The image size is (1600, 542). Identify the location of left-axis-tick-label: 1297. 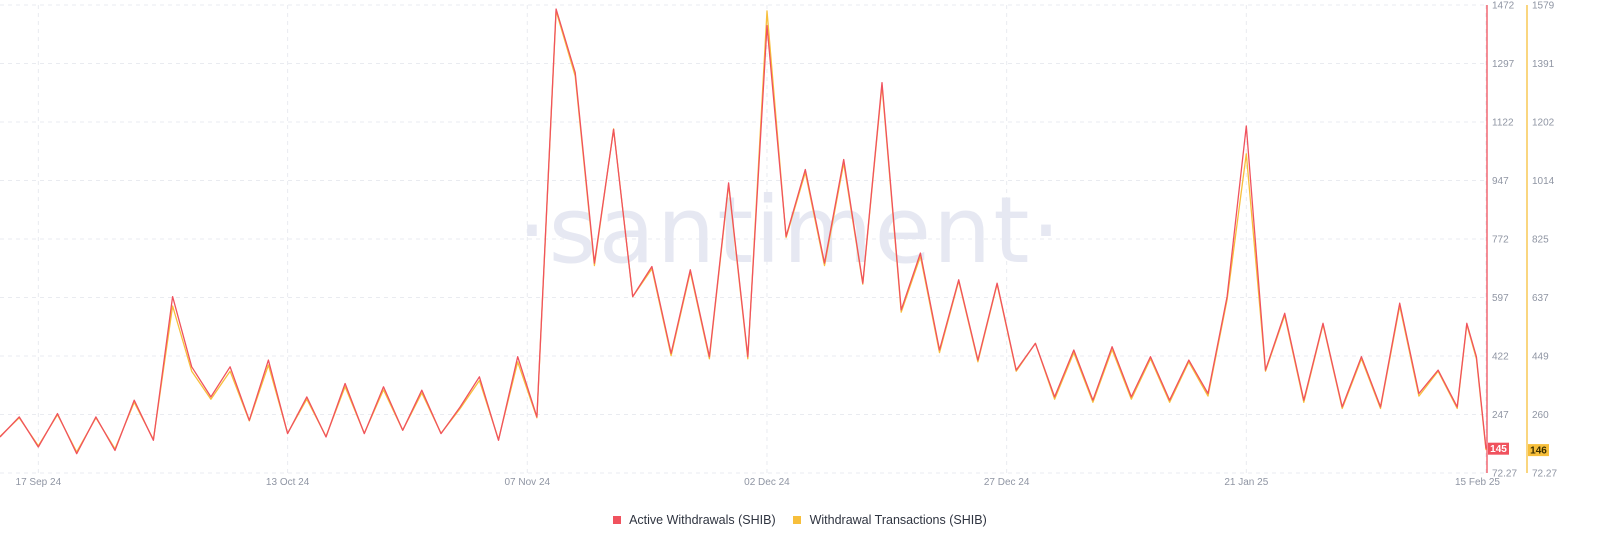
(1503, 64).